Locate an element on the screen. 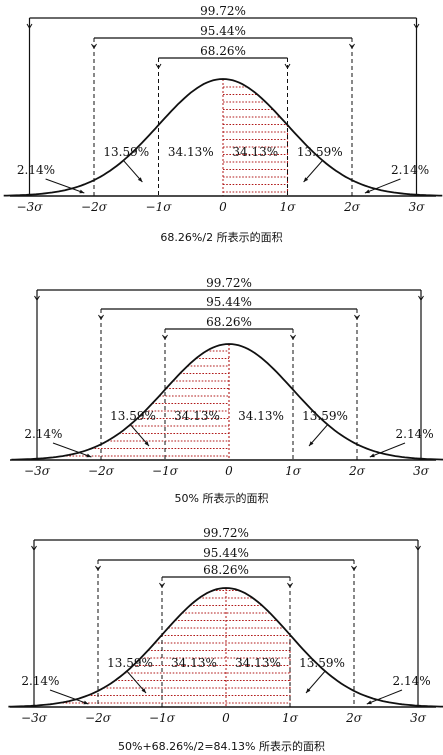 The image size is (443, 755). panel-caption-2: 50% 所表示的面积 is located at coordinates (221, 498).